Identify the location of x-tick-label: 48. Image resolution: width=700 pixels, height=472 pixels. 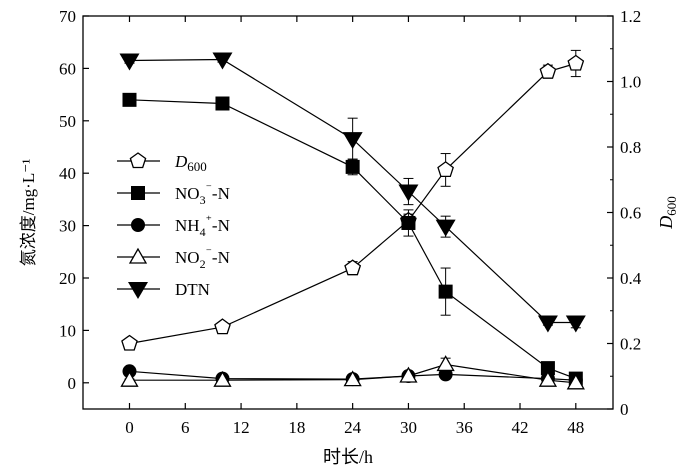
(575, 427).